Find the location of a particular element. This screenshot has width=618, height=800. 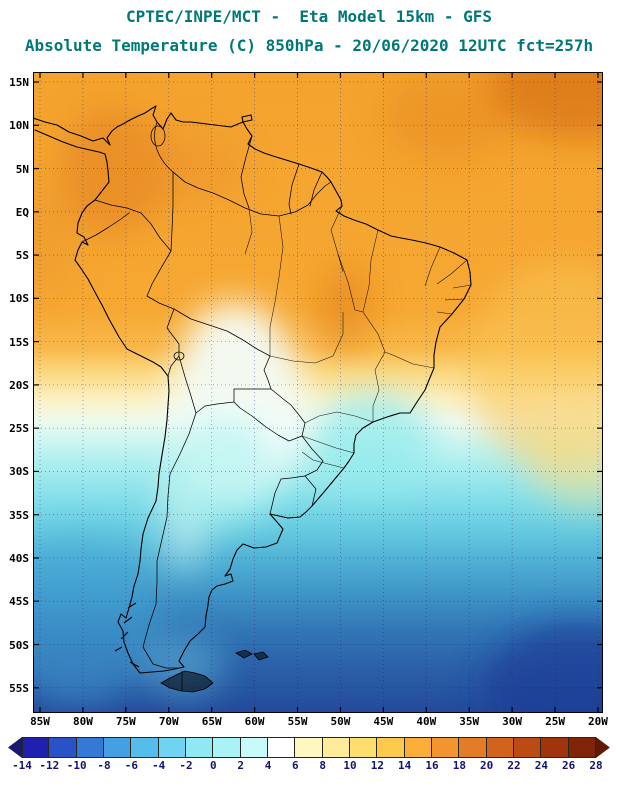

colorbar-value-label: -8 is located at coordinates (104, 765).